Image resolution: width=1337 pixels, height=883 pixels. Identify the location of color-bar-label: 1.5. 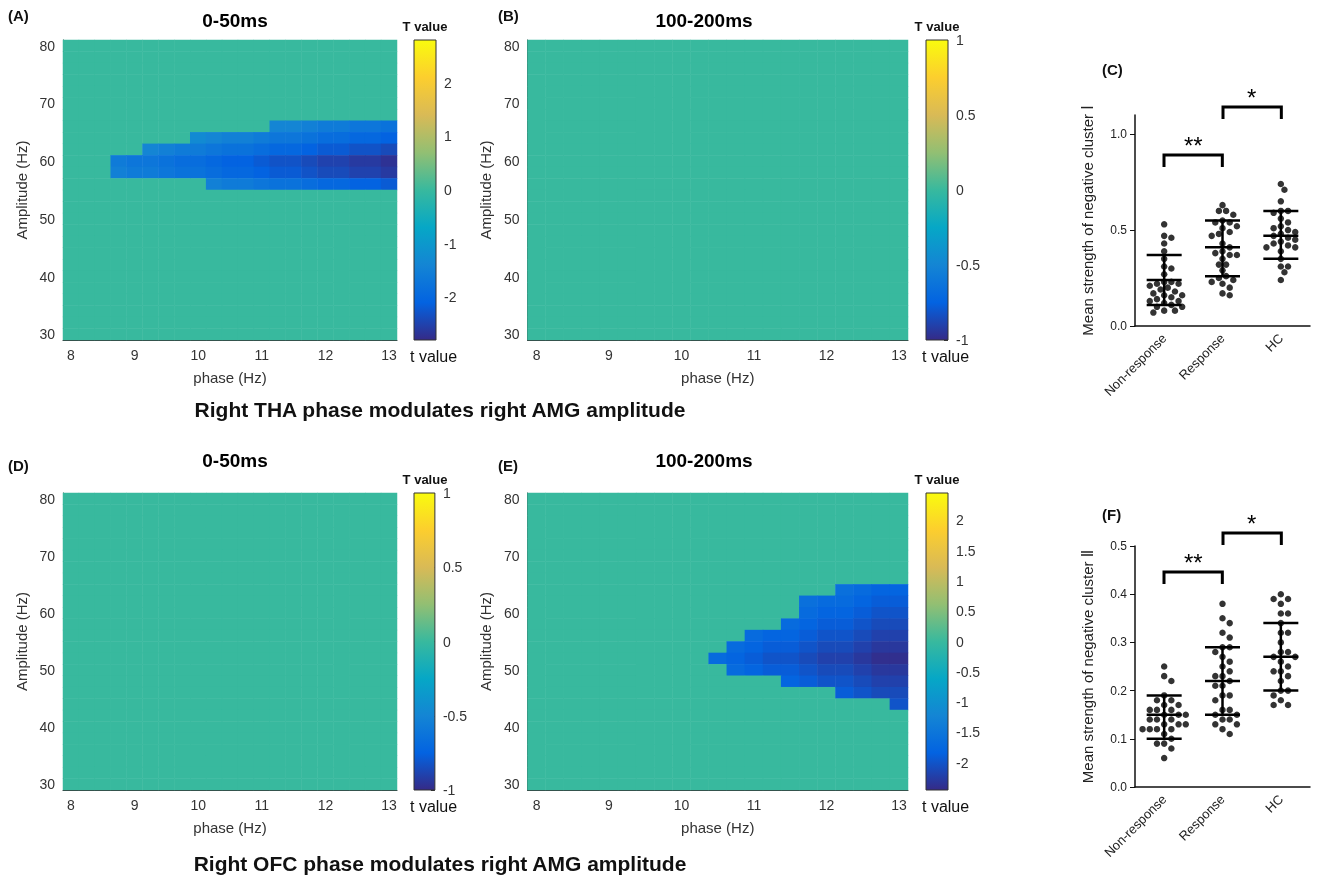
(966, 550).